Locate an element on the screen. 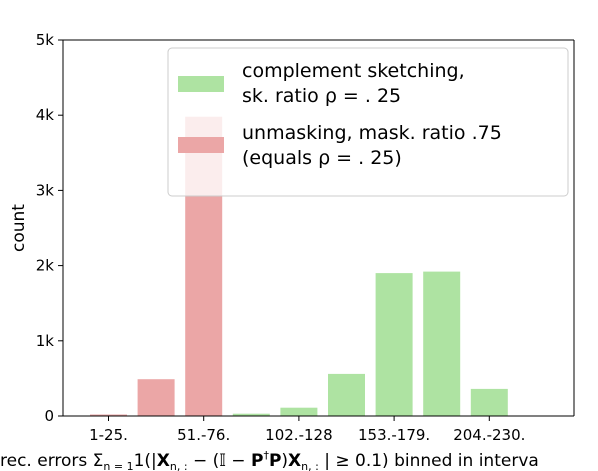 The height and width of the screenshot is (471, 598). legend-label-complement-line1: complement sketching, is located at coordinates (353, 71).